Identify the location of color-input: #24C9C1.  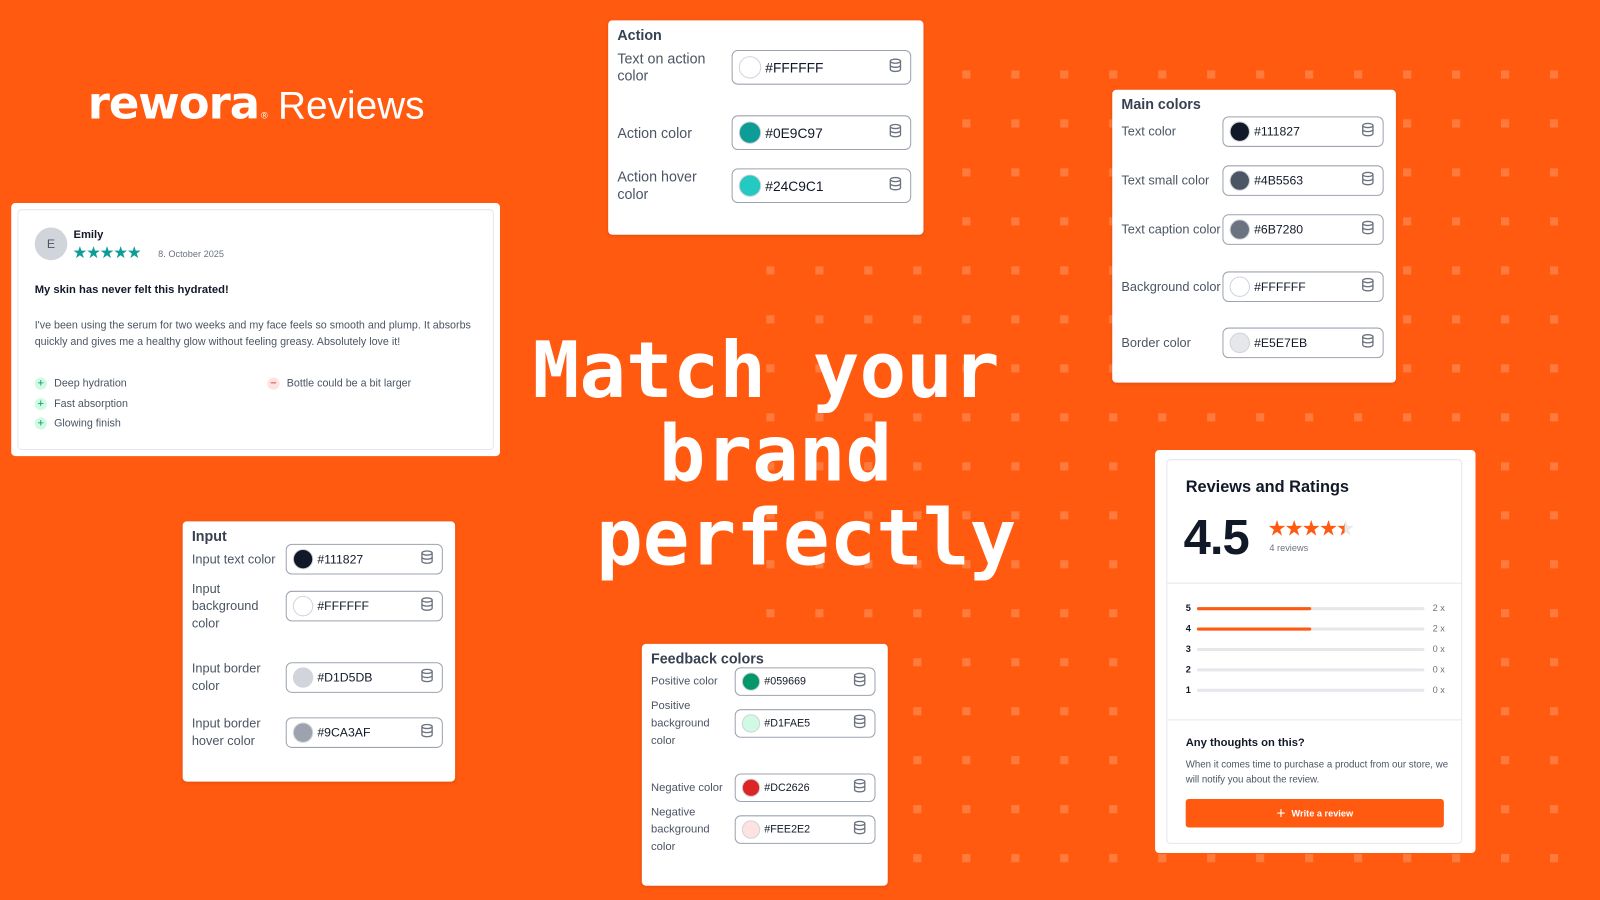
(821, 186).